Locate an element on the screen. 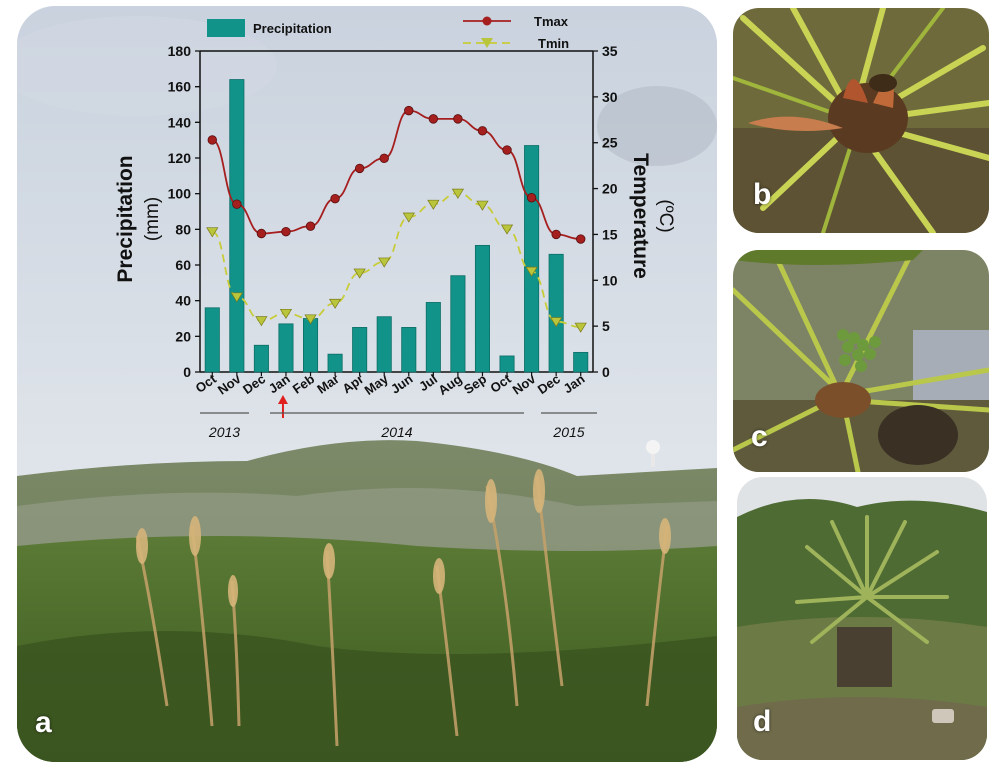 Image resolution: width=1000 pixels, height=765 pixels. left-tick-label: 180 is located at coordinates (180, 51).